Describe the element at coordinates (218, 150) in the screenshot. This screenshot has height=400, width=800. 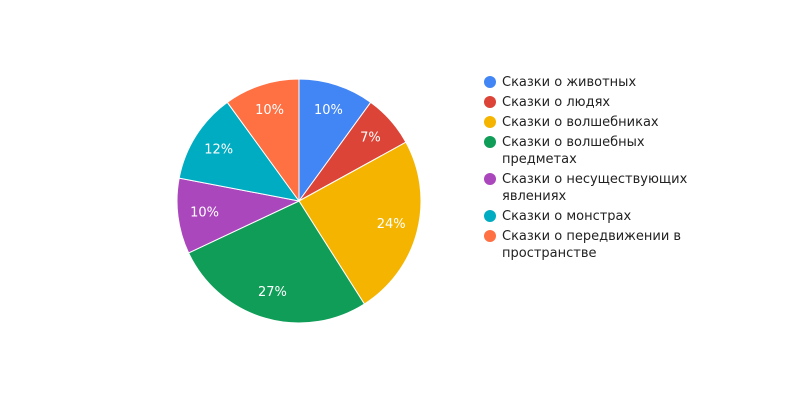
I see `slice-label: 12%` at that location.